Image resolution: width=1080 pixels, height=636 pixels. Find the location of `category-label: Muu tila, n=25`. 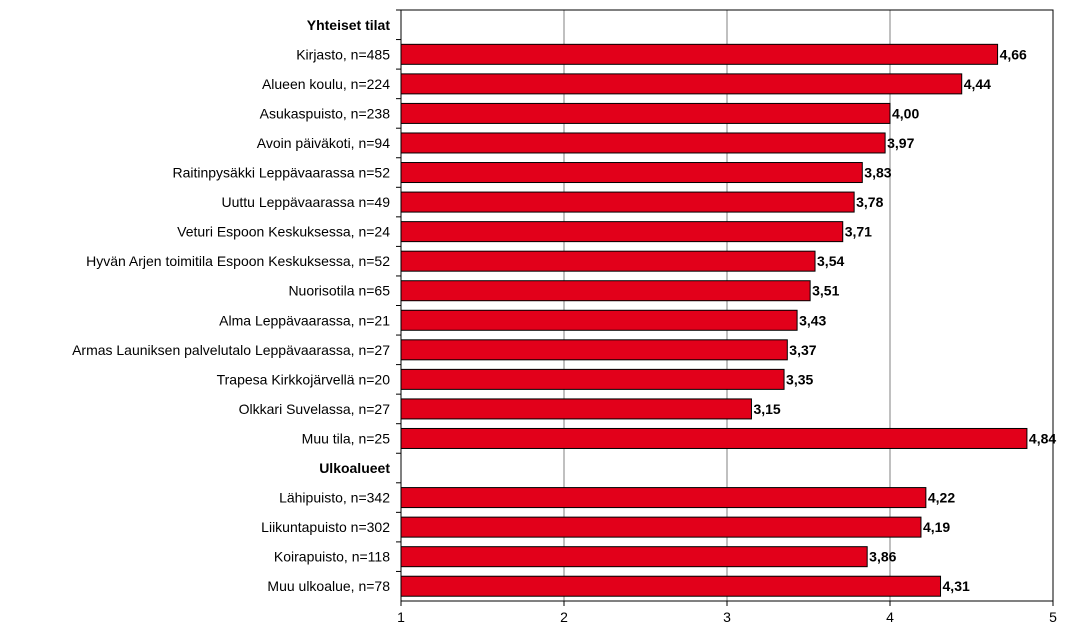

category-label: Muu tila, n=25 is located at coordinates (346, 438).